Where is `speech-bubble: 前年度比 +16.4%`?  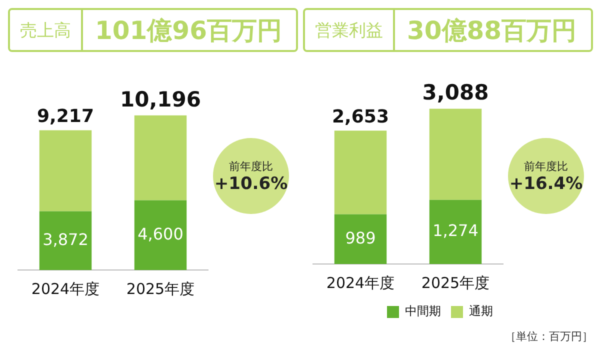
speech-bubble: 前年度比 +16.4% is located at coordinates (546, 176).